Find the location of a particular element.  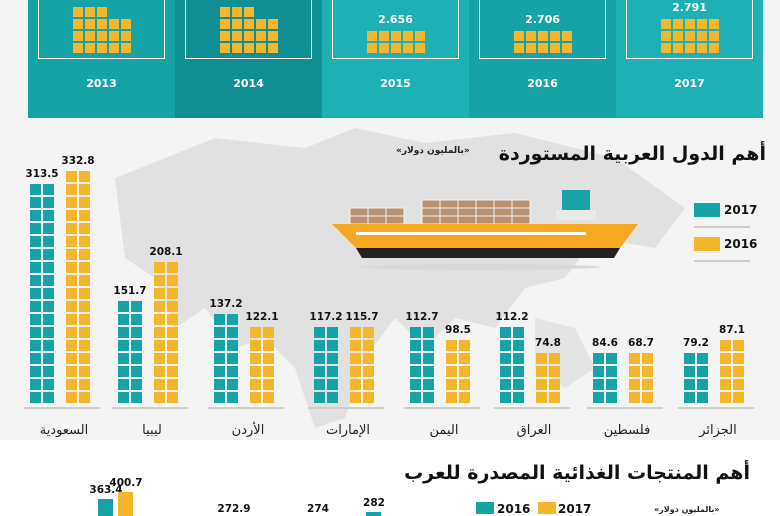

bar-value-label: 68.7 is located at coordinates (641, 343).